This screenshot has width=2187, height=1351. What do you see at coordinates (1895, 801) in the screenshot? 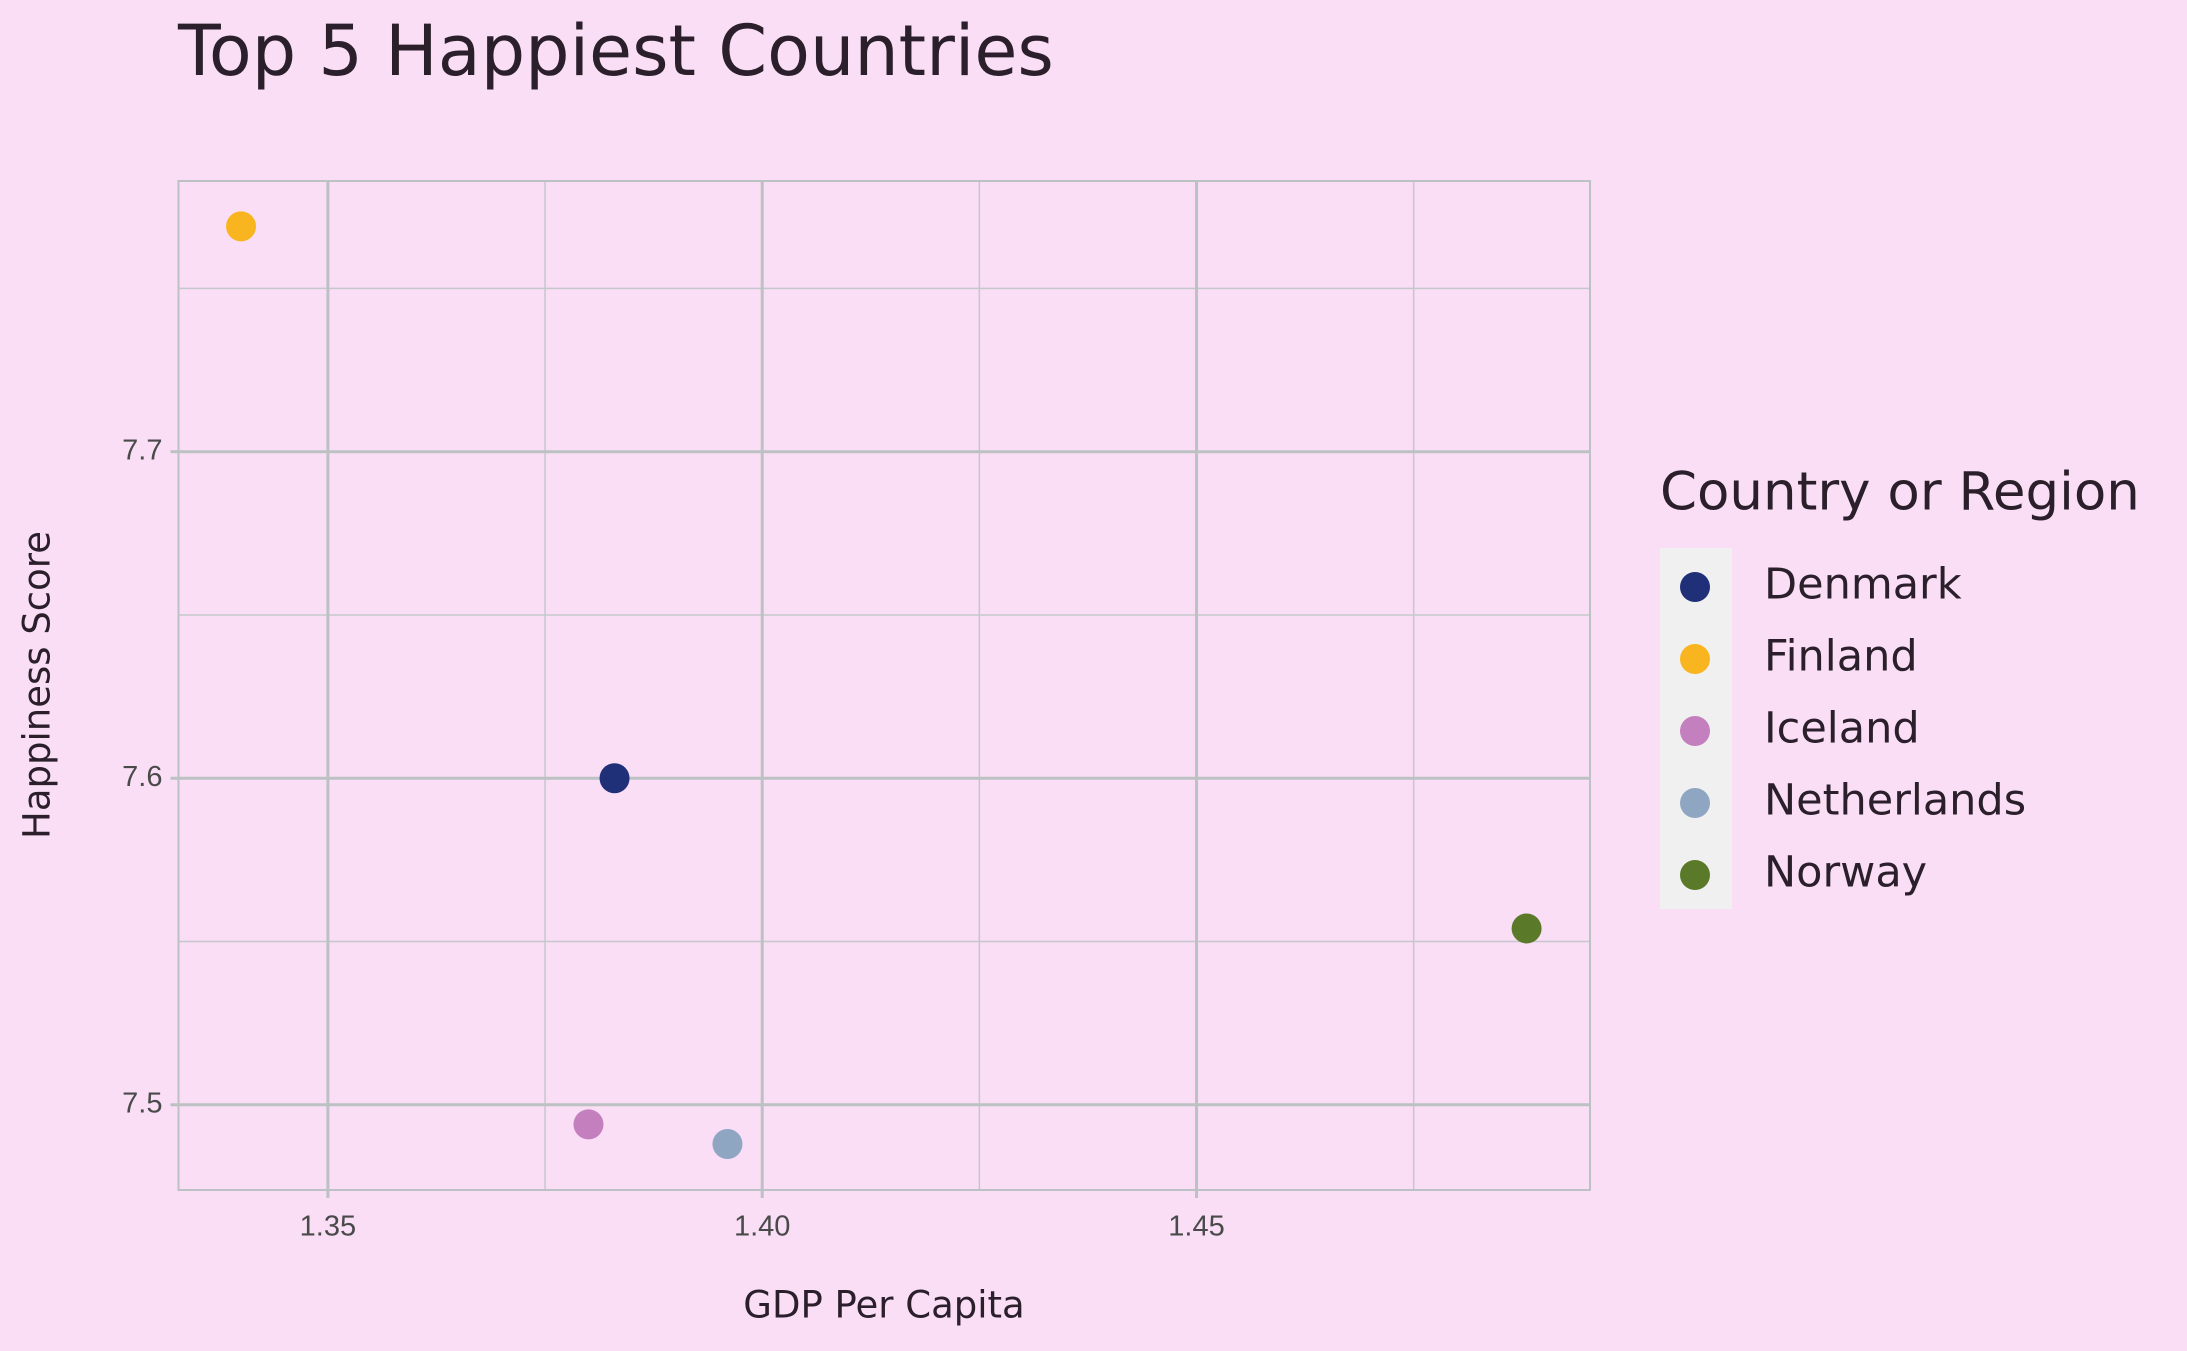
I see `legend-label: Netherlands` at bounding box center [1895, 801].